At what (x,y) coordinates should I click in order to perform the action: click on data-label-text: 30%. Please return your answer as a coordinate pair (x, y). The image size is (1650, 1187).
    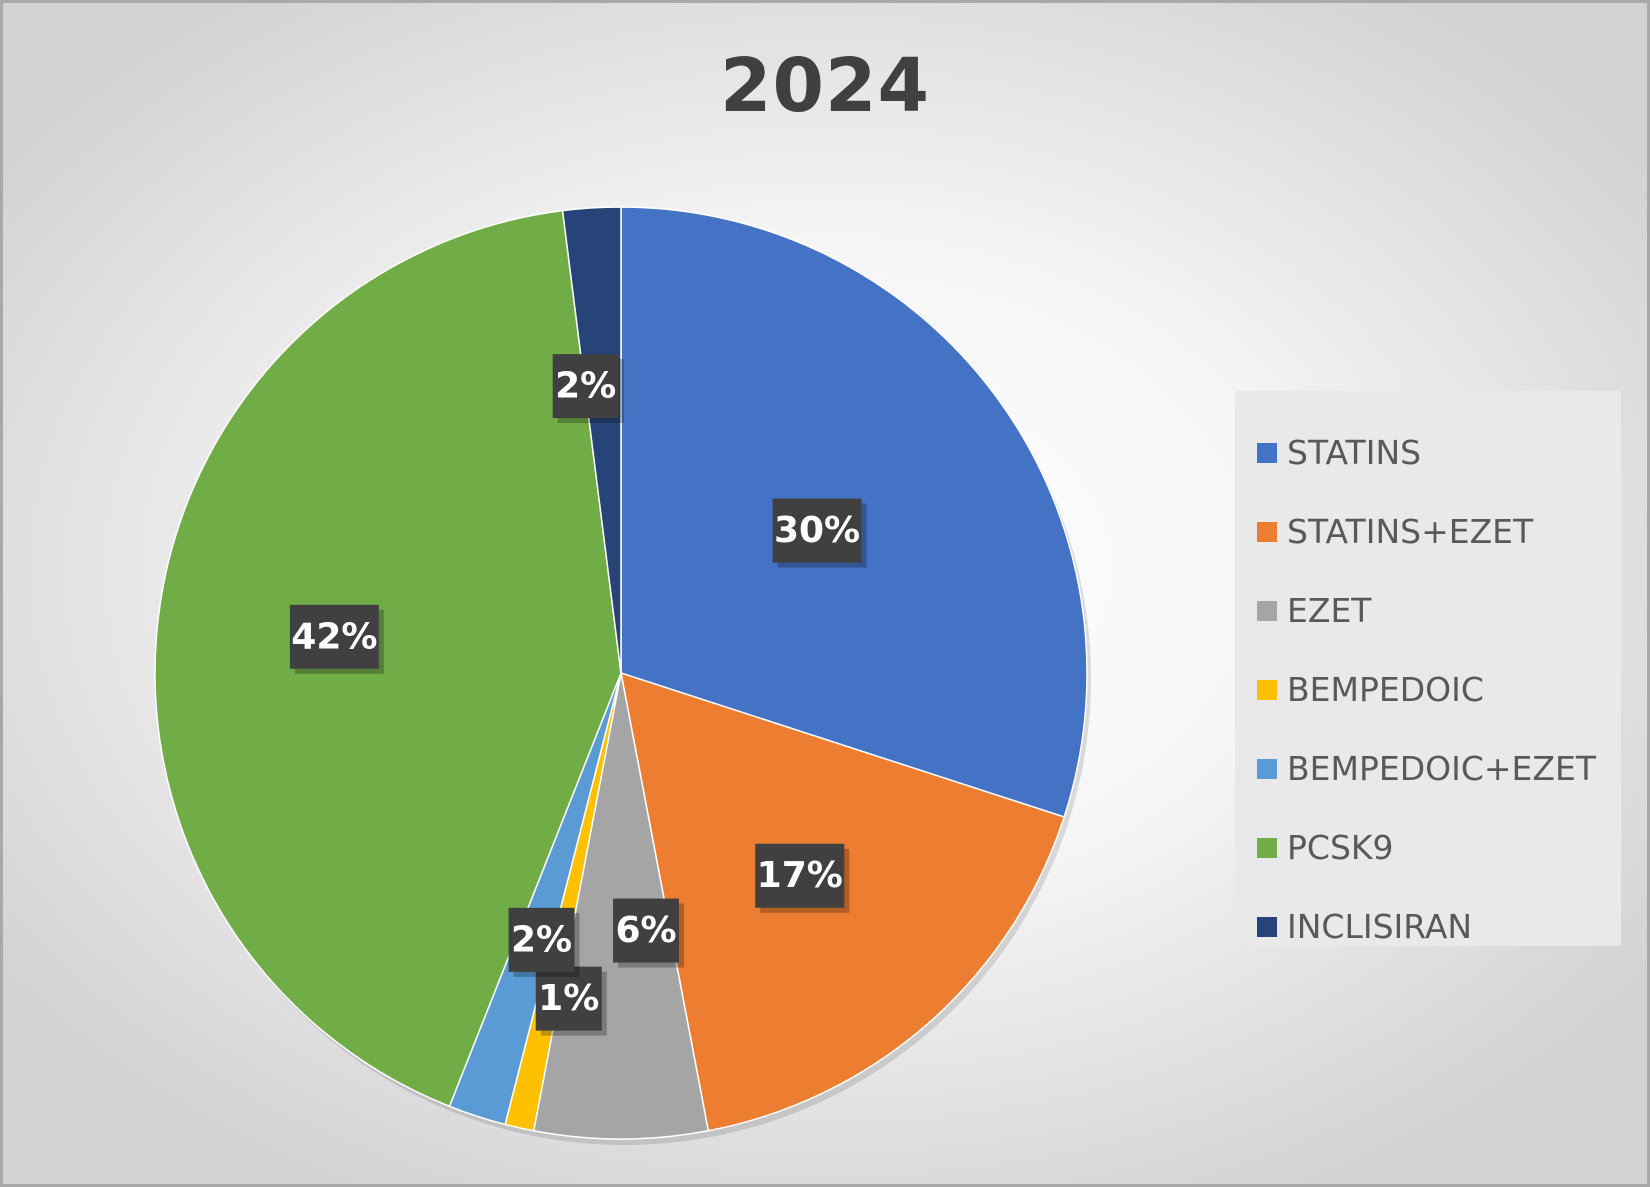
    Looking at the image, I should click on (817, 530).